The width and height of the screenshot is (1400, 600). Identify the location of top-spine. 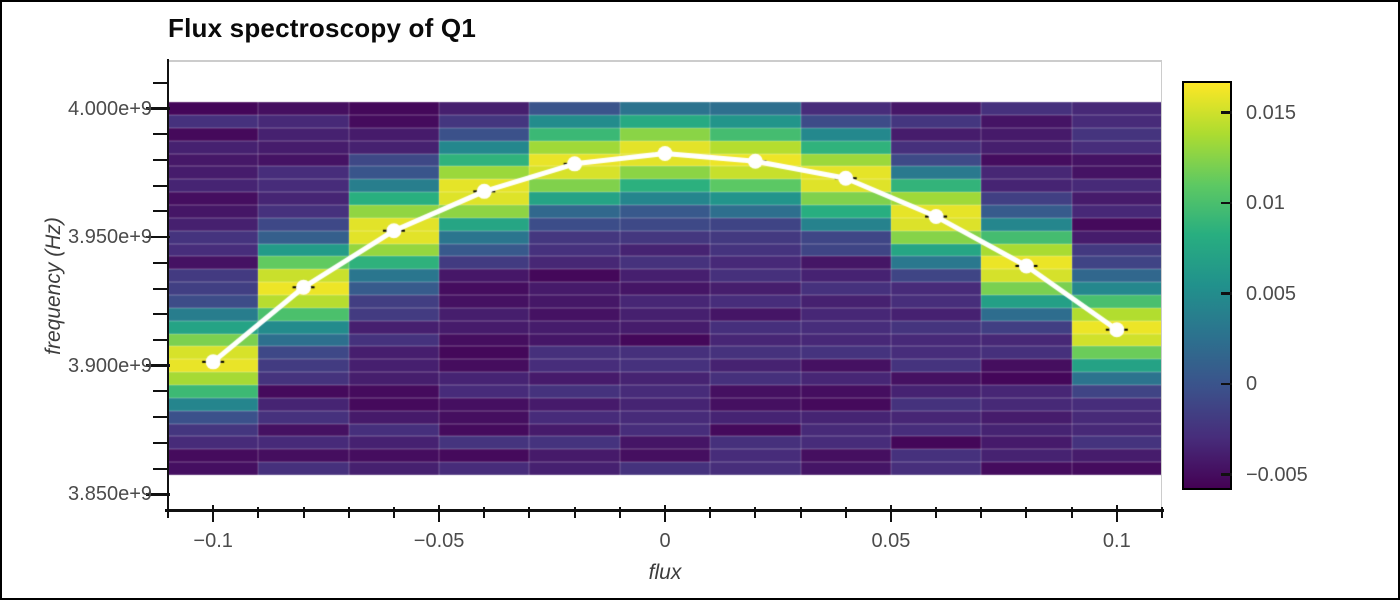
(665, 61).